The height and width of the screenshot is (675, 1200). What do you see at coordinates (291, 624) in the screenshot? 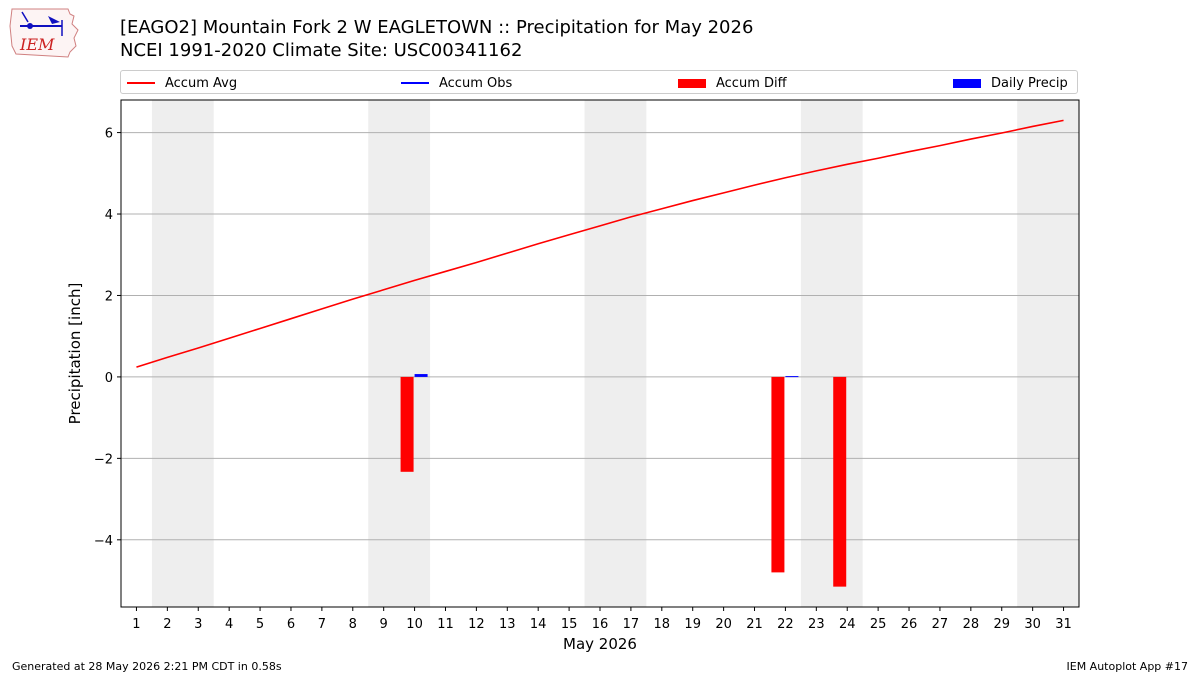
I see `xtick-label-6: 6` at bounding box center [291, 624].